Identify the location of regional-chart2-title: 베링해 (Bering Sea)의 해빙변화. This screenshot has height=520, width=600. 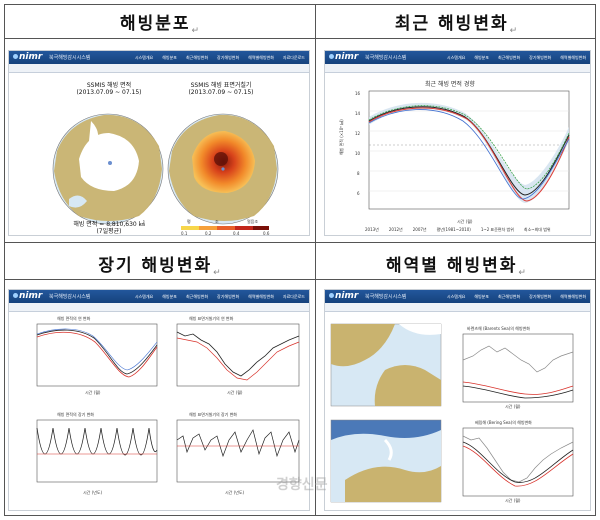
(503, 422).